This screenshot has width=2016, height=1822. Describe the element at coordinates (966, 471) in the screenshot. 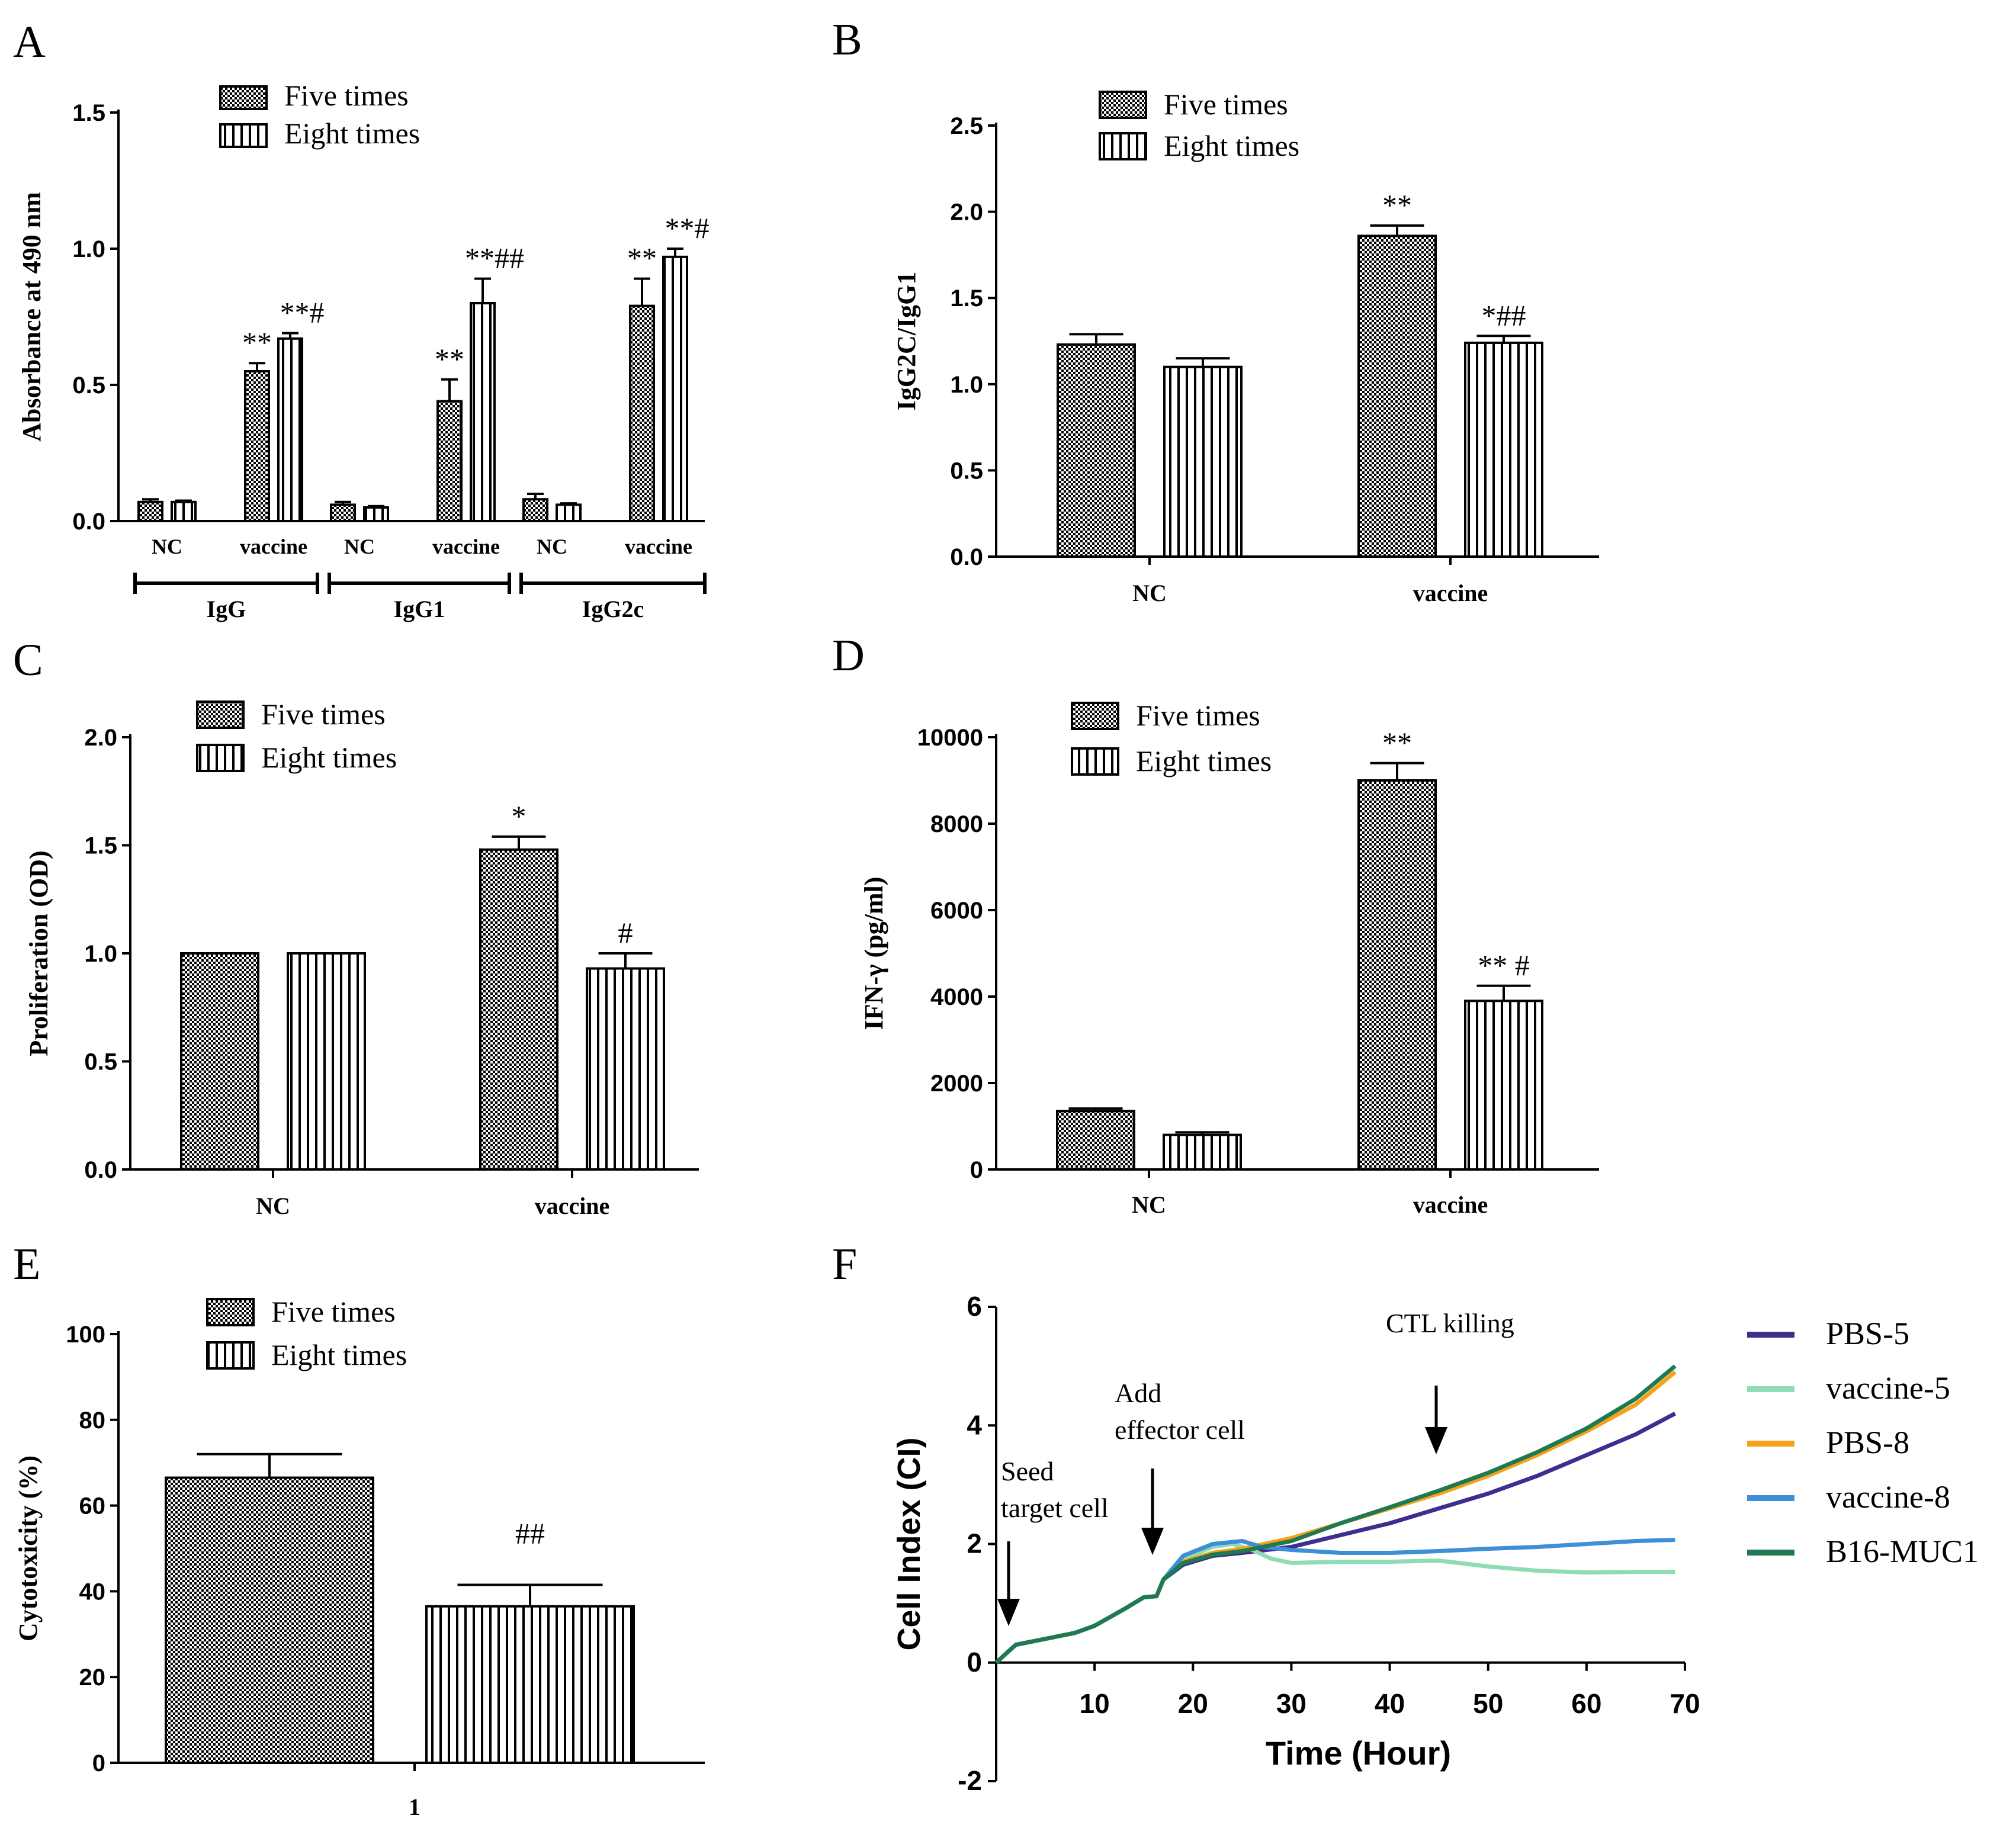

I see `y-tick-label: 0.5` at that location.